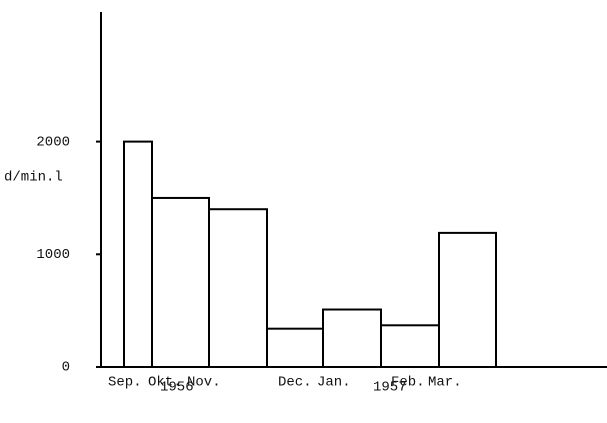 Image resolution: width=607 pixels, height=423 pixels. What do you see at coordinates (334, 383) in the screenshot?
I see `x-tick-label: Jan.` at bounding box center [334, 383].